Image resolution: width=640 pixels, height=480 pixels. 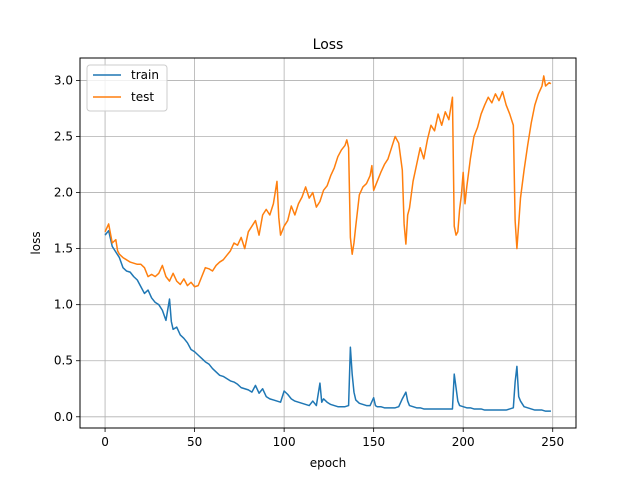 I want to click on y-tick-label: 0.5, so click(x=63, y=361).